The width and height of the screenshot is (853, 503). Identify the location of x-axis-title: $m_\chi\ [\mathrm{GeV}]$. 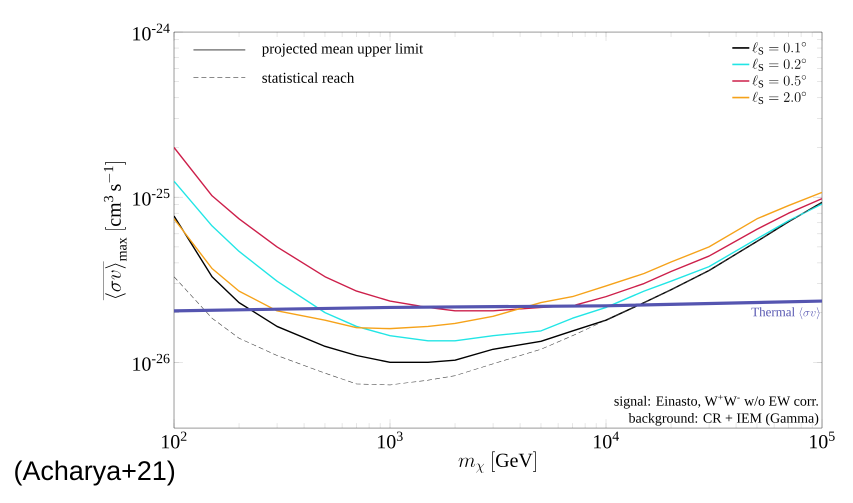
(497, 462).